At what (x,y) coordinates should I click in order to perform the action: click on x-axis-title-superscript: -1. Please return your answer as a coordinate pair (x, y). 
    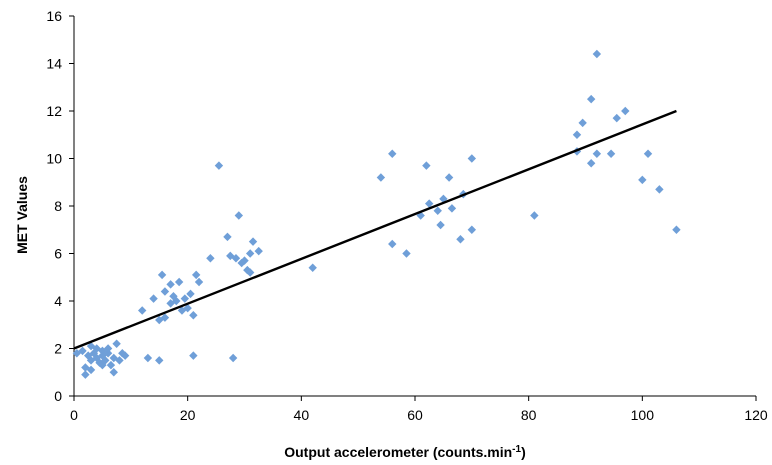
    Looking at the image, I should click on (516, 449).